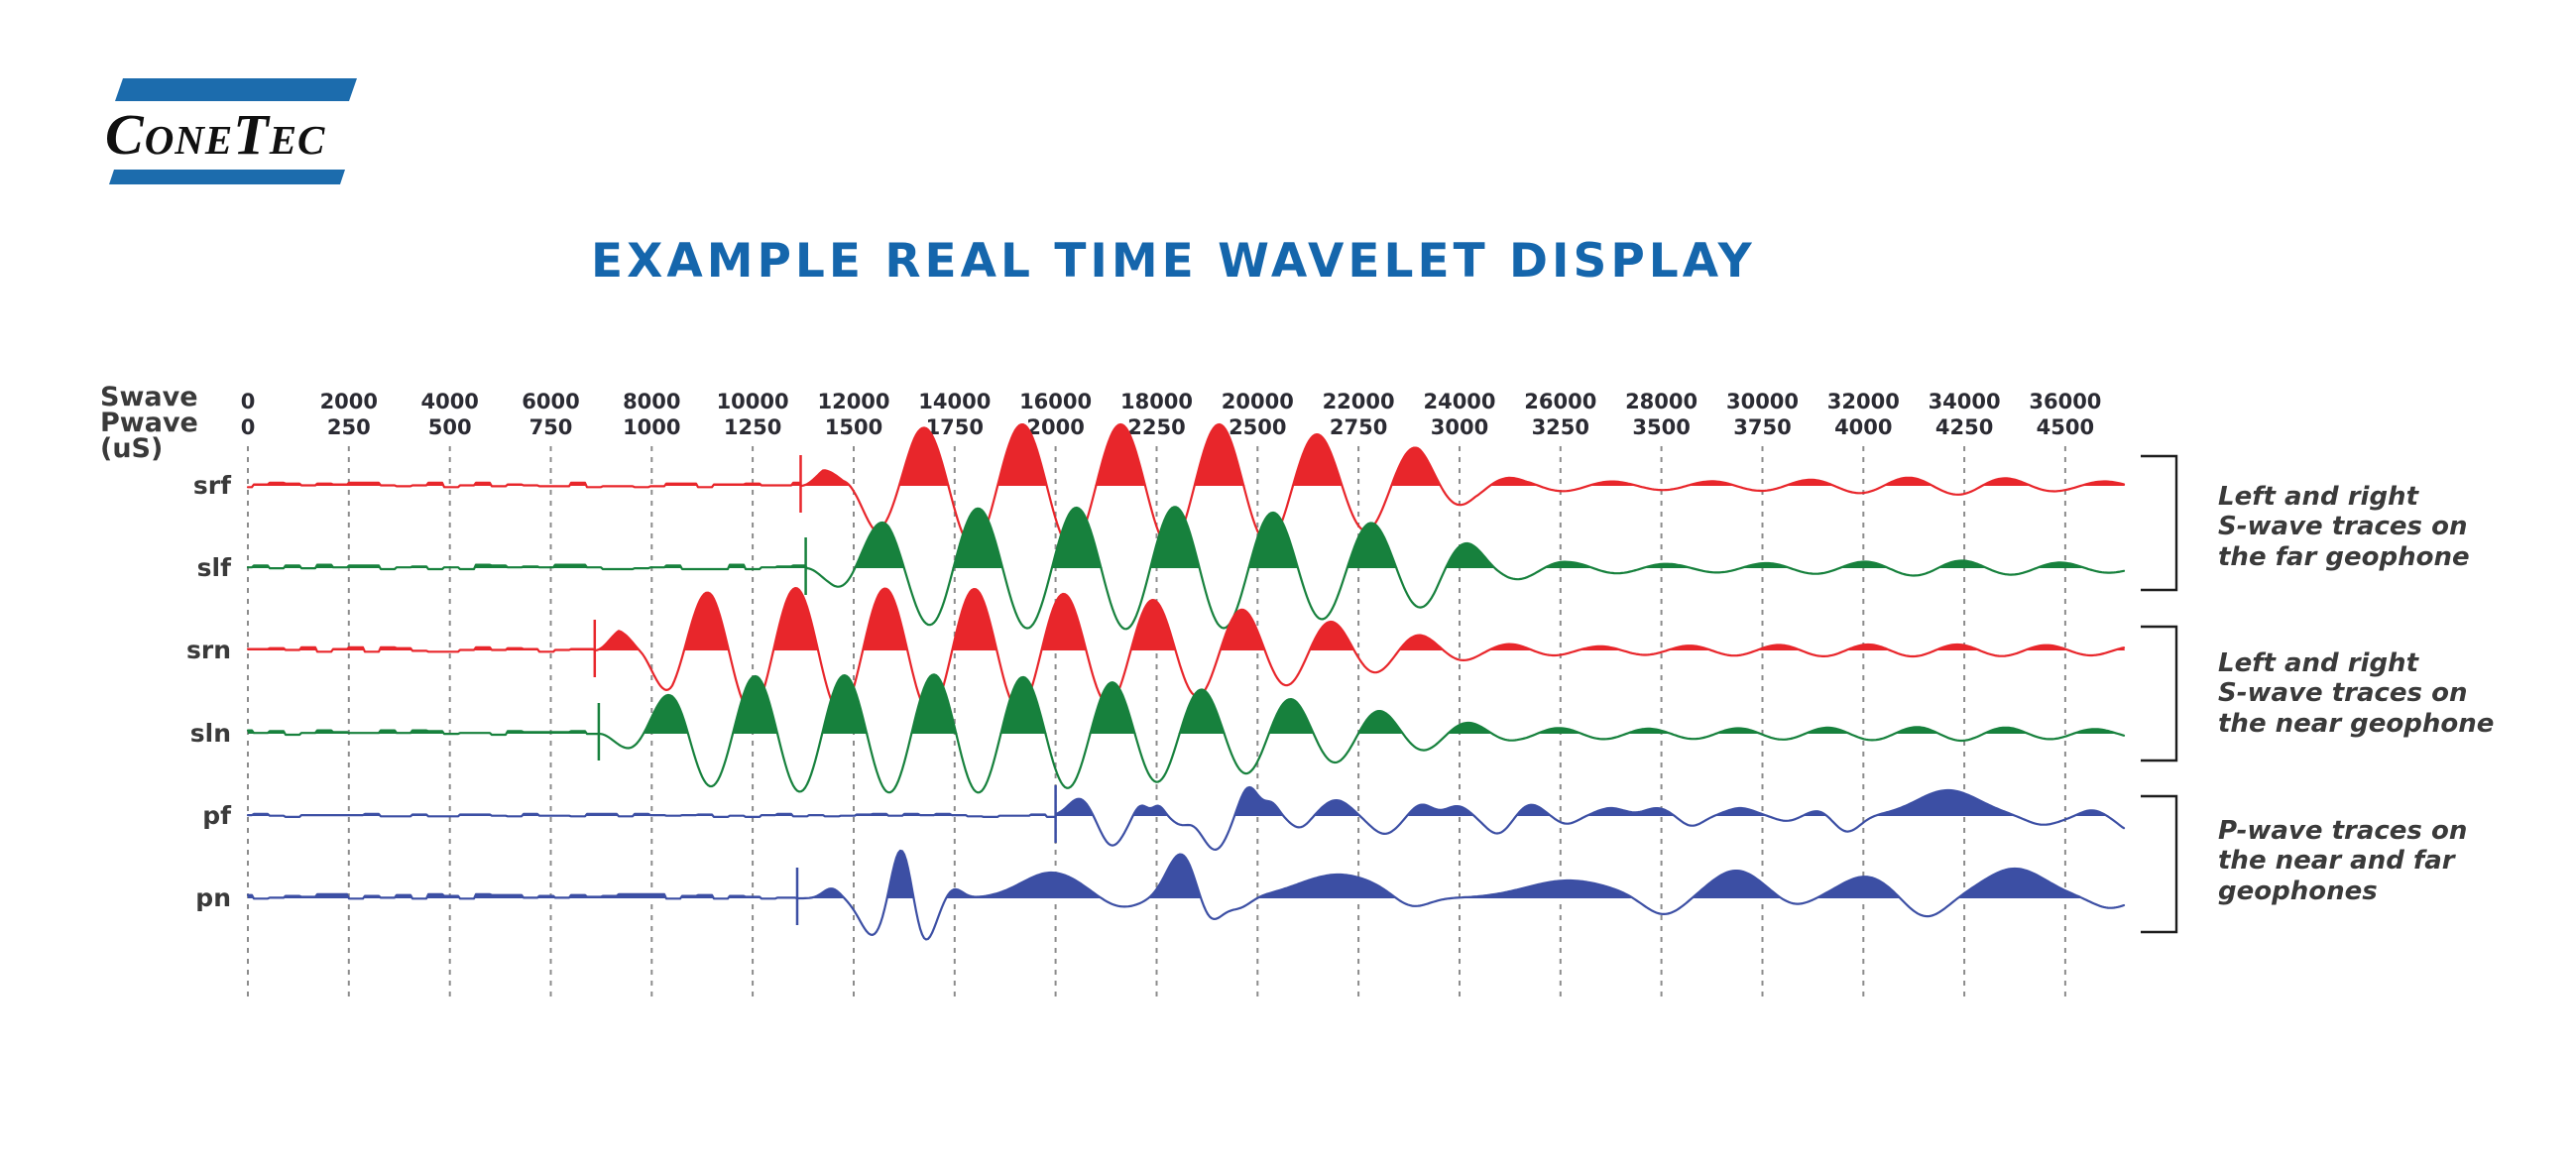 The width and height of the screenshot is (2576, 1171). Describe the element at coordinates (213, 897) in the screenshot. I see `trace-label-pn: pn` at that location.